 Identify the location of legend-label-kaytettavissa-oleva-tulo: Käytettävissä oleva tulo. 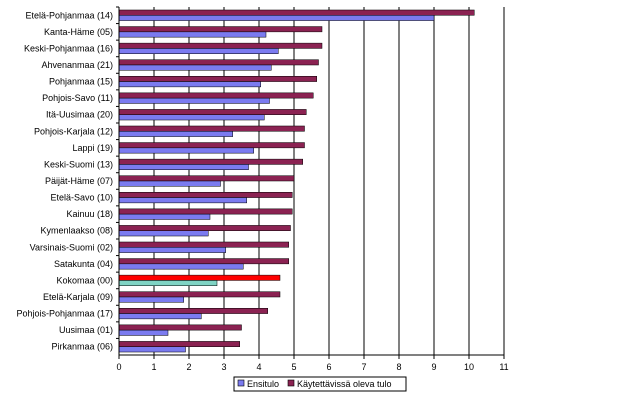
(344, 384).